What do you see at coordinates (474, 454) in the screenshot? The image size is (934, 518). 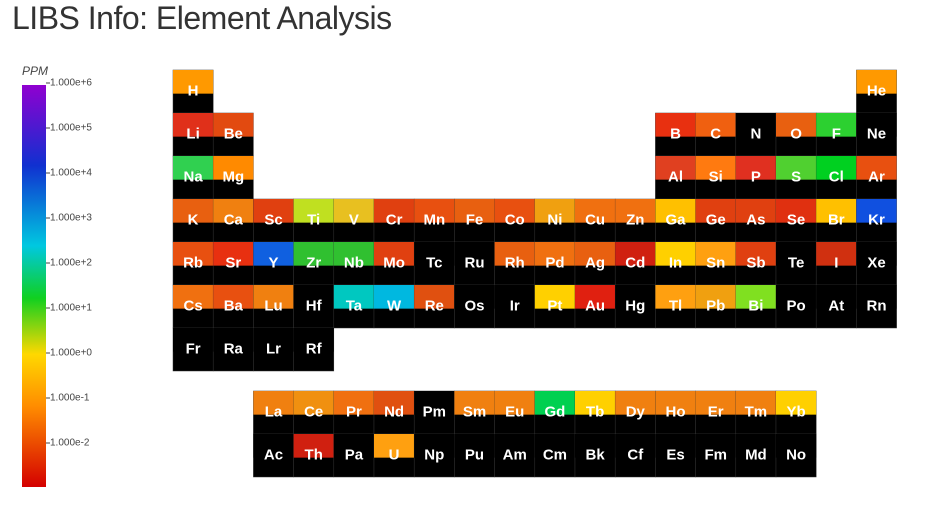 I see `element-symbol: Pu` at bounding box center [474, 454].